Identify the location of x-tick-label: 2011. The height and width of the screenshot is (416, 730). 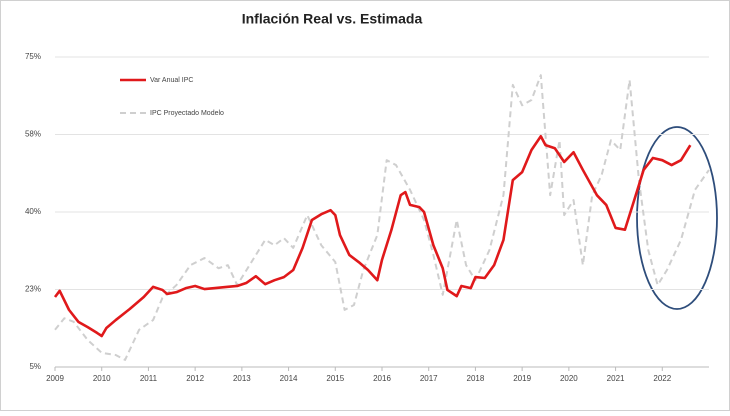
(149, 378).